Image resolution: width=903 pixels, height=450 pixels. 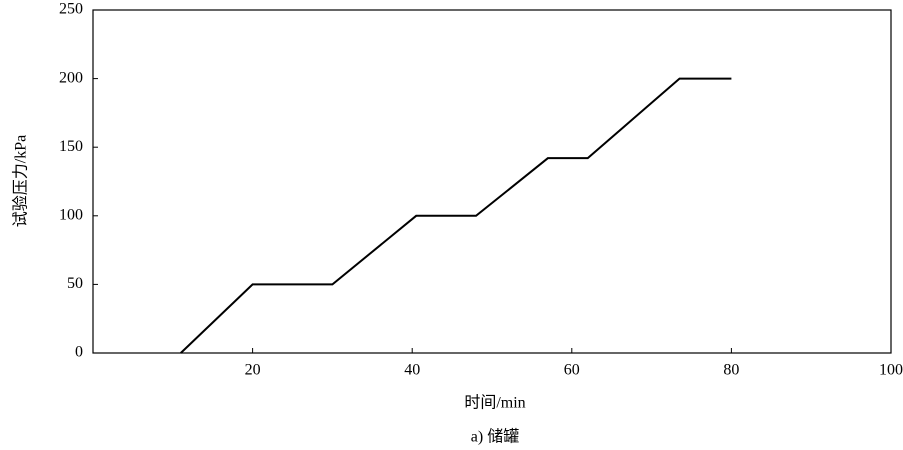 I want to click on y-tick-label: 0, so click(x=79, y=352).